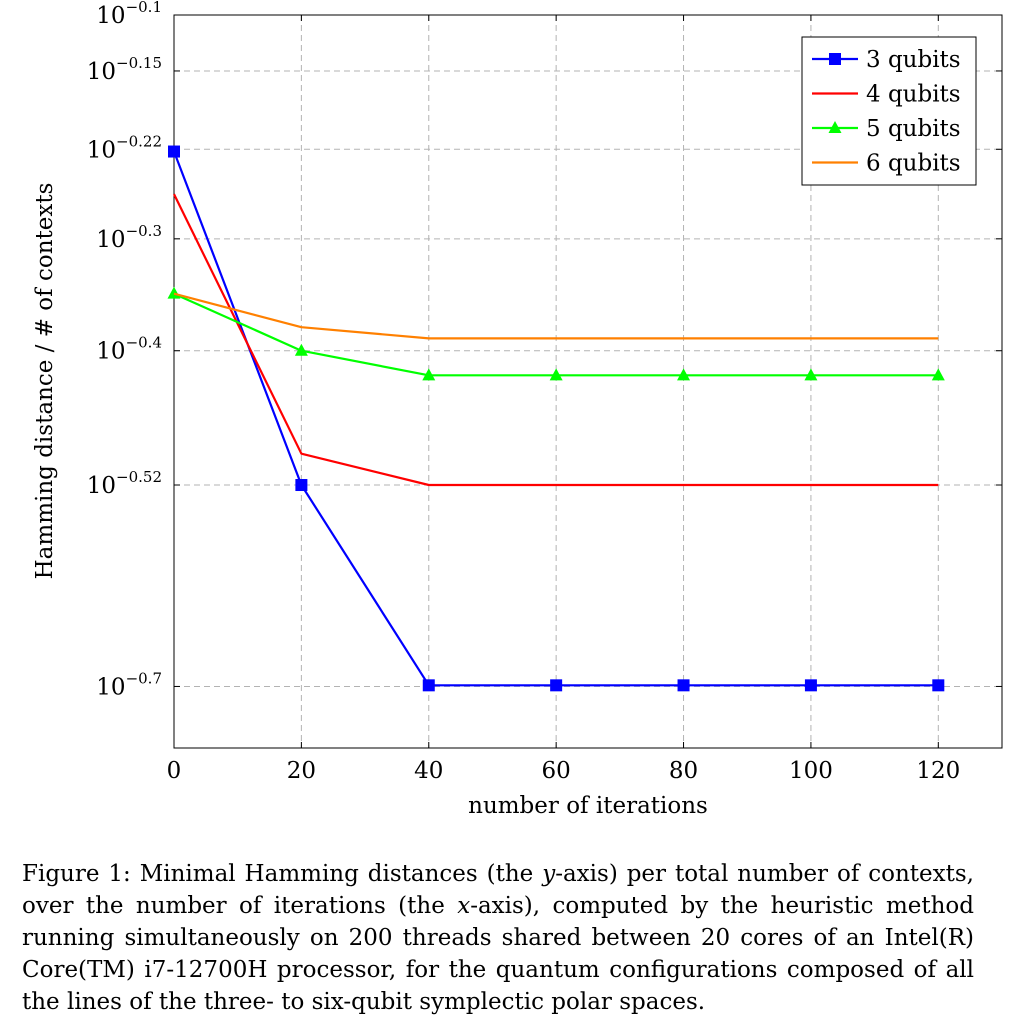  I want to click on series-5-qubits, so click(556, 333).